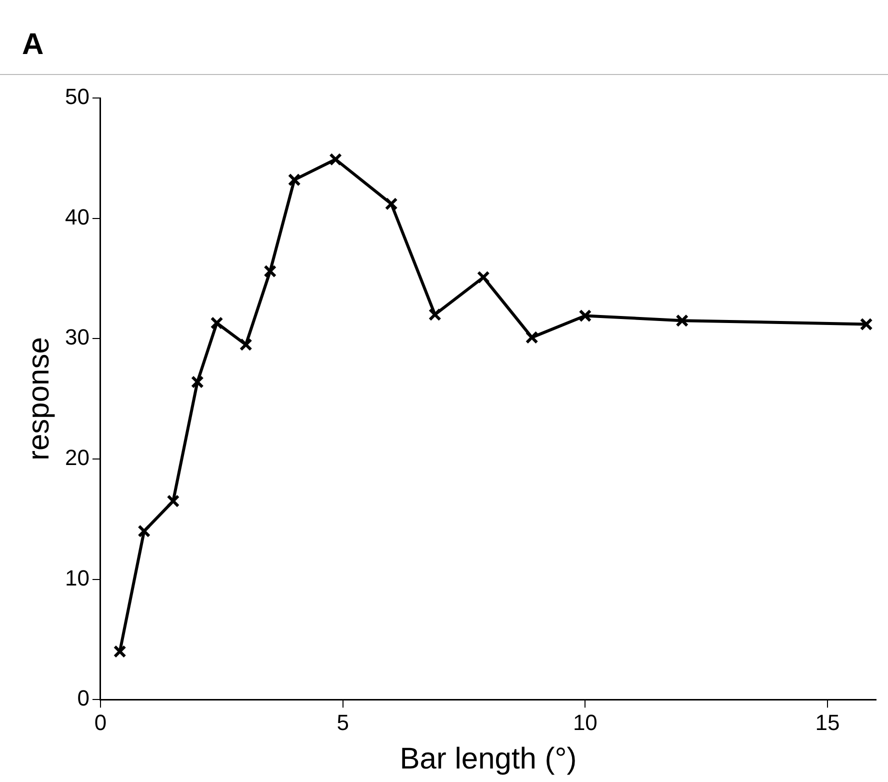 This screenshot has width=888, height=782. I want to click on y-tick-label: 10, so click(77, 577).